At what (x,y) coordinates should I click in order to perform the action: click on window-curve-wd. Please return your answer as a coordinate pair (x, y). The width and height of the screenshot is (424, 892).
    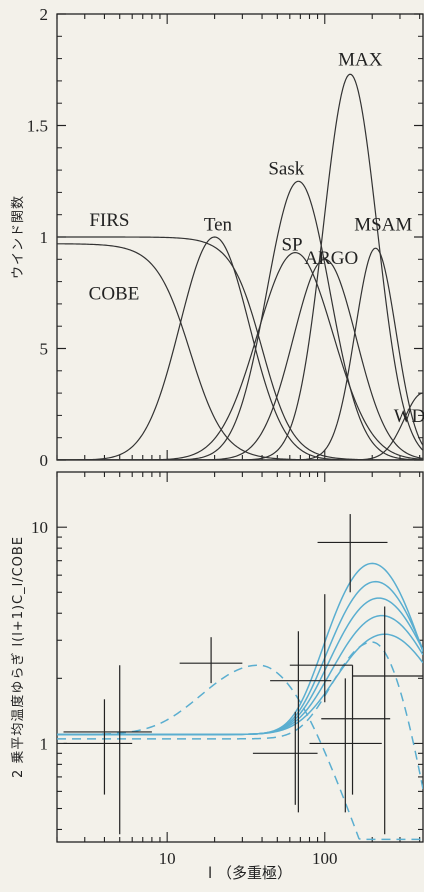
    Looking at the image, I should click on (240, 426).